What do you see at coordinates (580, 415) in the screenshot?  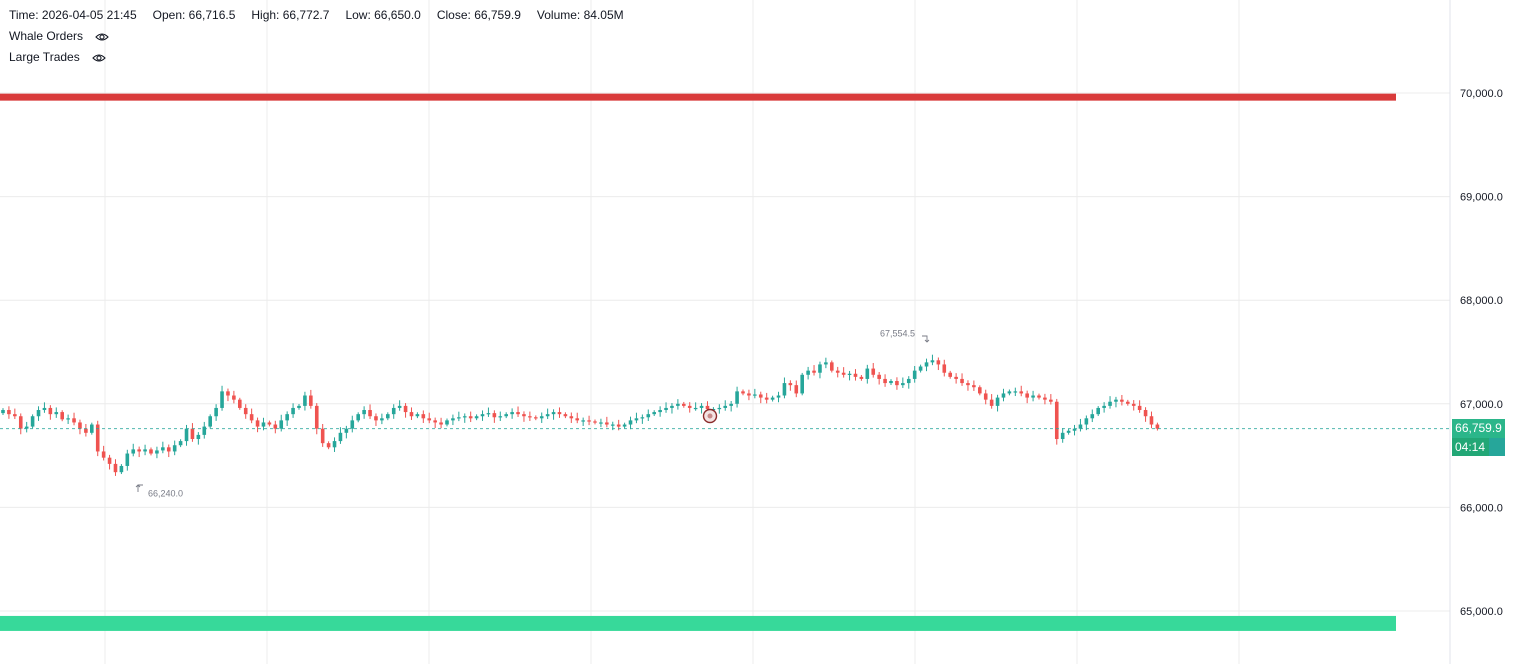 I see `candles` at bounding box center [580, 415].